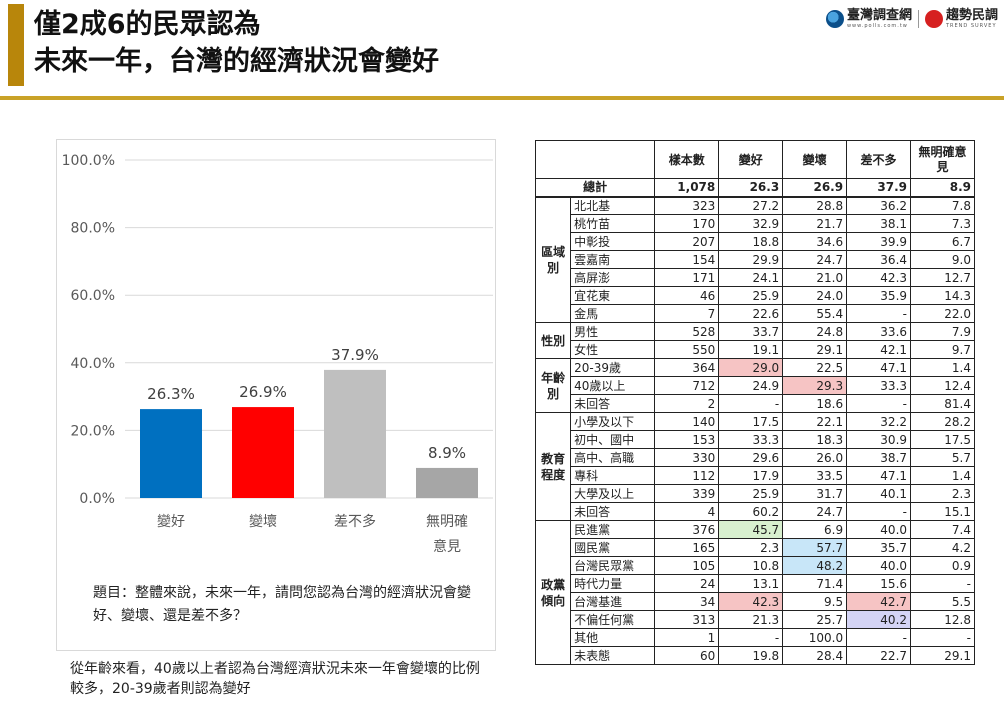 The width and height of the screenshot is (1004, 722). I want to click on table-row: 教育程度 小學及以下 140 17.5 22.1 32.2 28.2, so click(754, 466).